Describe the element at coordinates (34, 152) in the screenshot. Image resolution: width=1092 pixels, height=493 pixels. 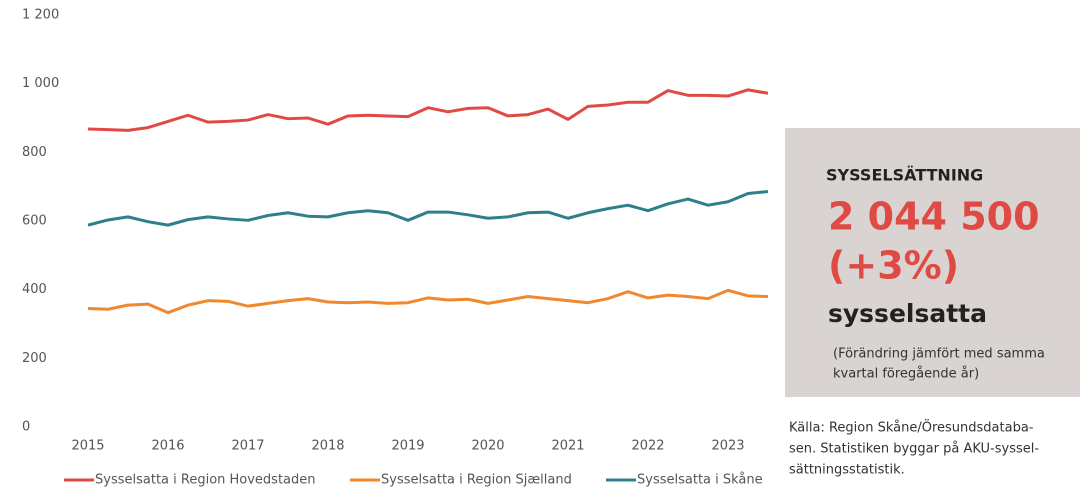
I see `y-tick-label: 800` at that location.